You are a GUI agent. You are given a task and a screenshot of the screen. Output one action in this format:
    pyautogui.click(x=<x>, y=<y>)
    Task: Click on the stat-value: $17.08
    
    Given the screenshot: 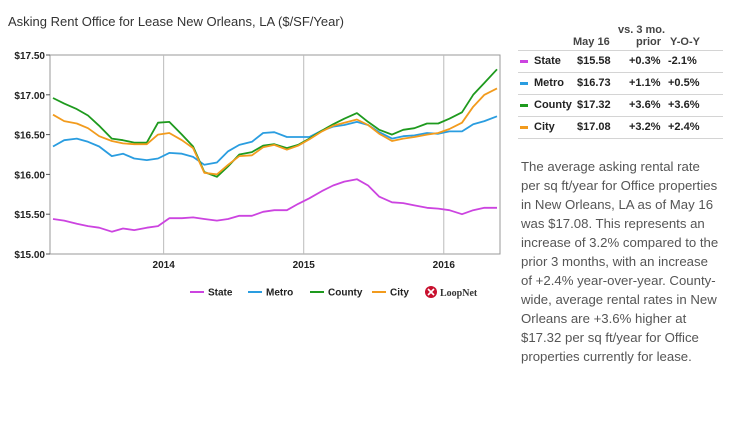 What is the action you would take?
    pyautogui.click(x=594, y=127)
    